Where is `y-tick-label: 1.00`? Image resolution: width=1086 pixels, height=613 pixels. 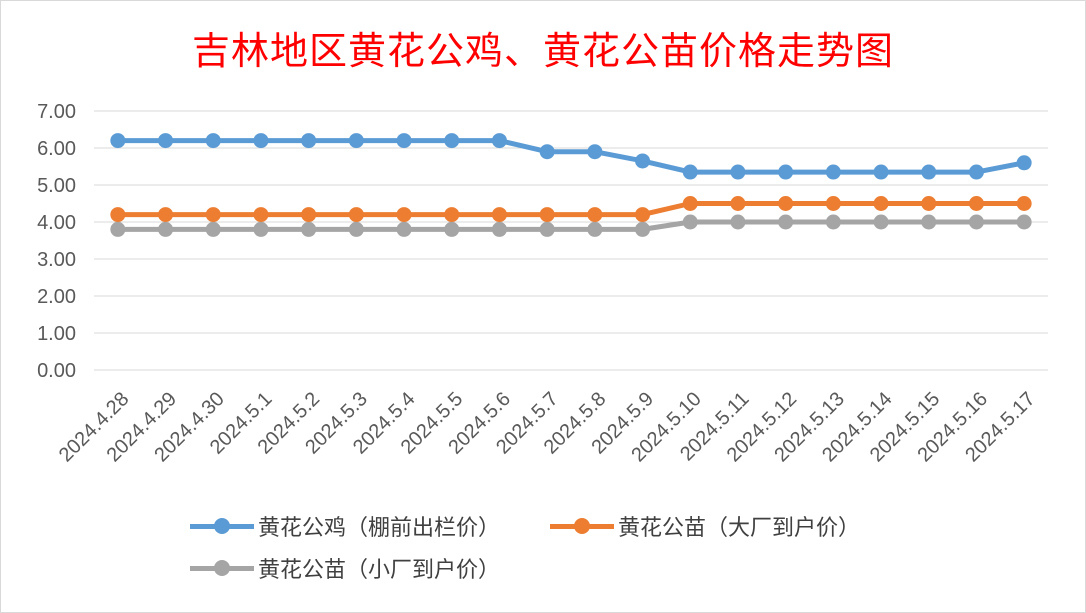 y-tick-label: 1.00 is located at coordinates (56, 334).